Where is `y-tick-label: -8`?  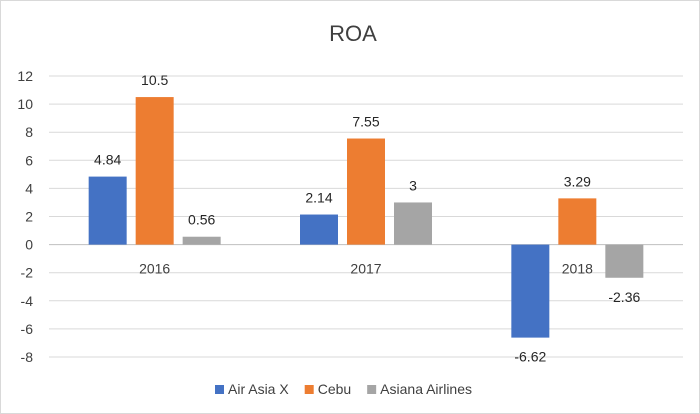
y-tick-label: -8 is located at coordinates (27, 357).